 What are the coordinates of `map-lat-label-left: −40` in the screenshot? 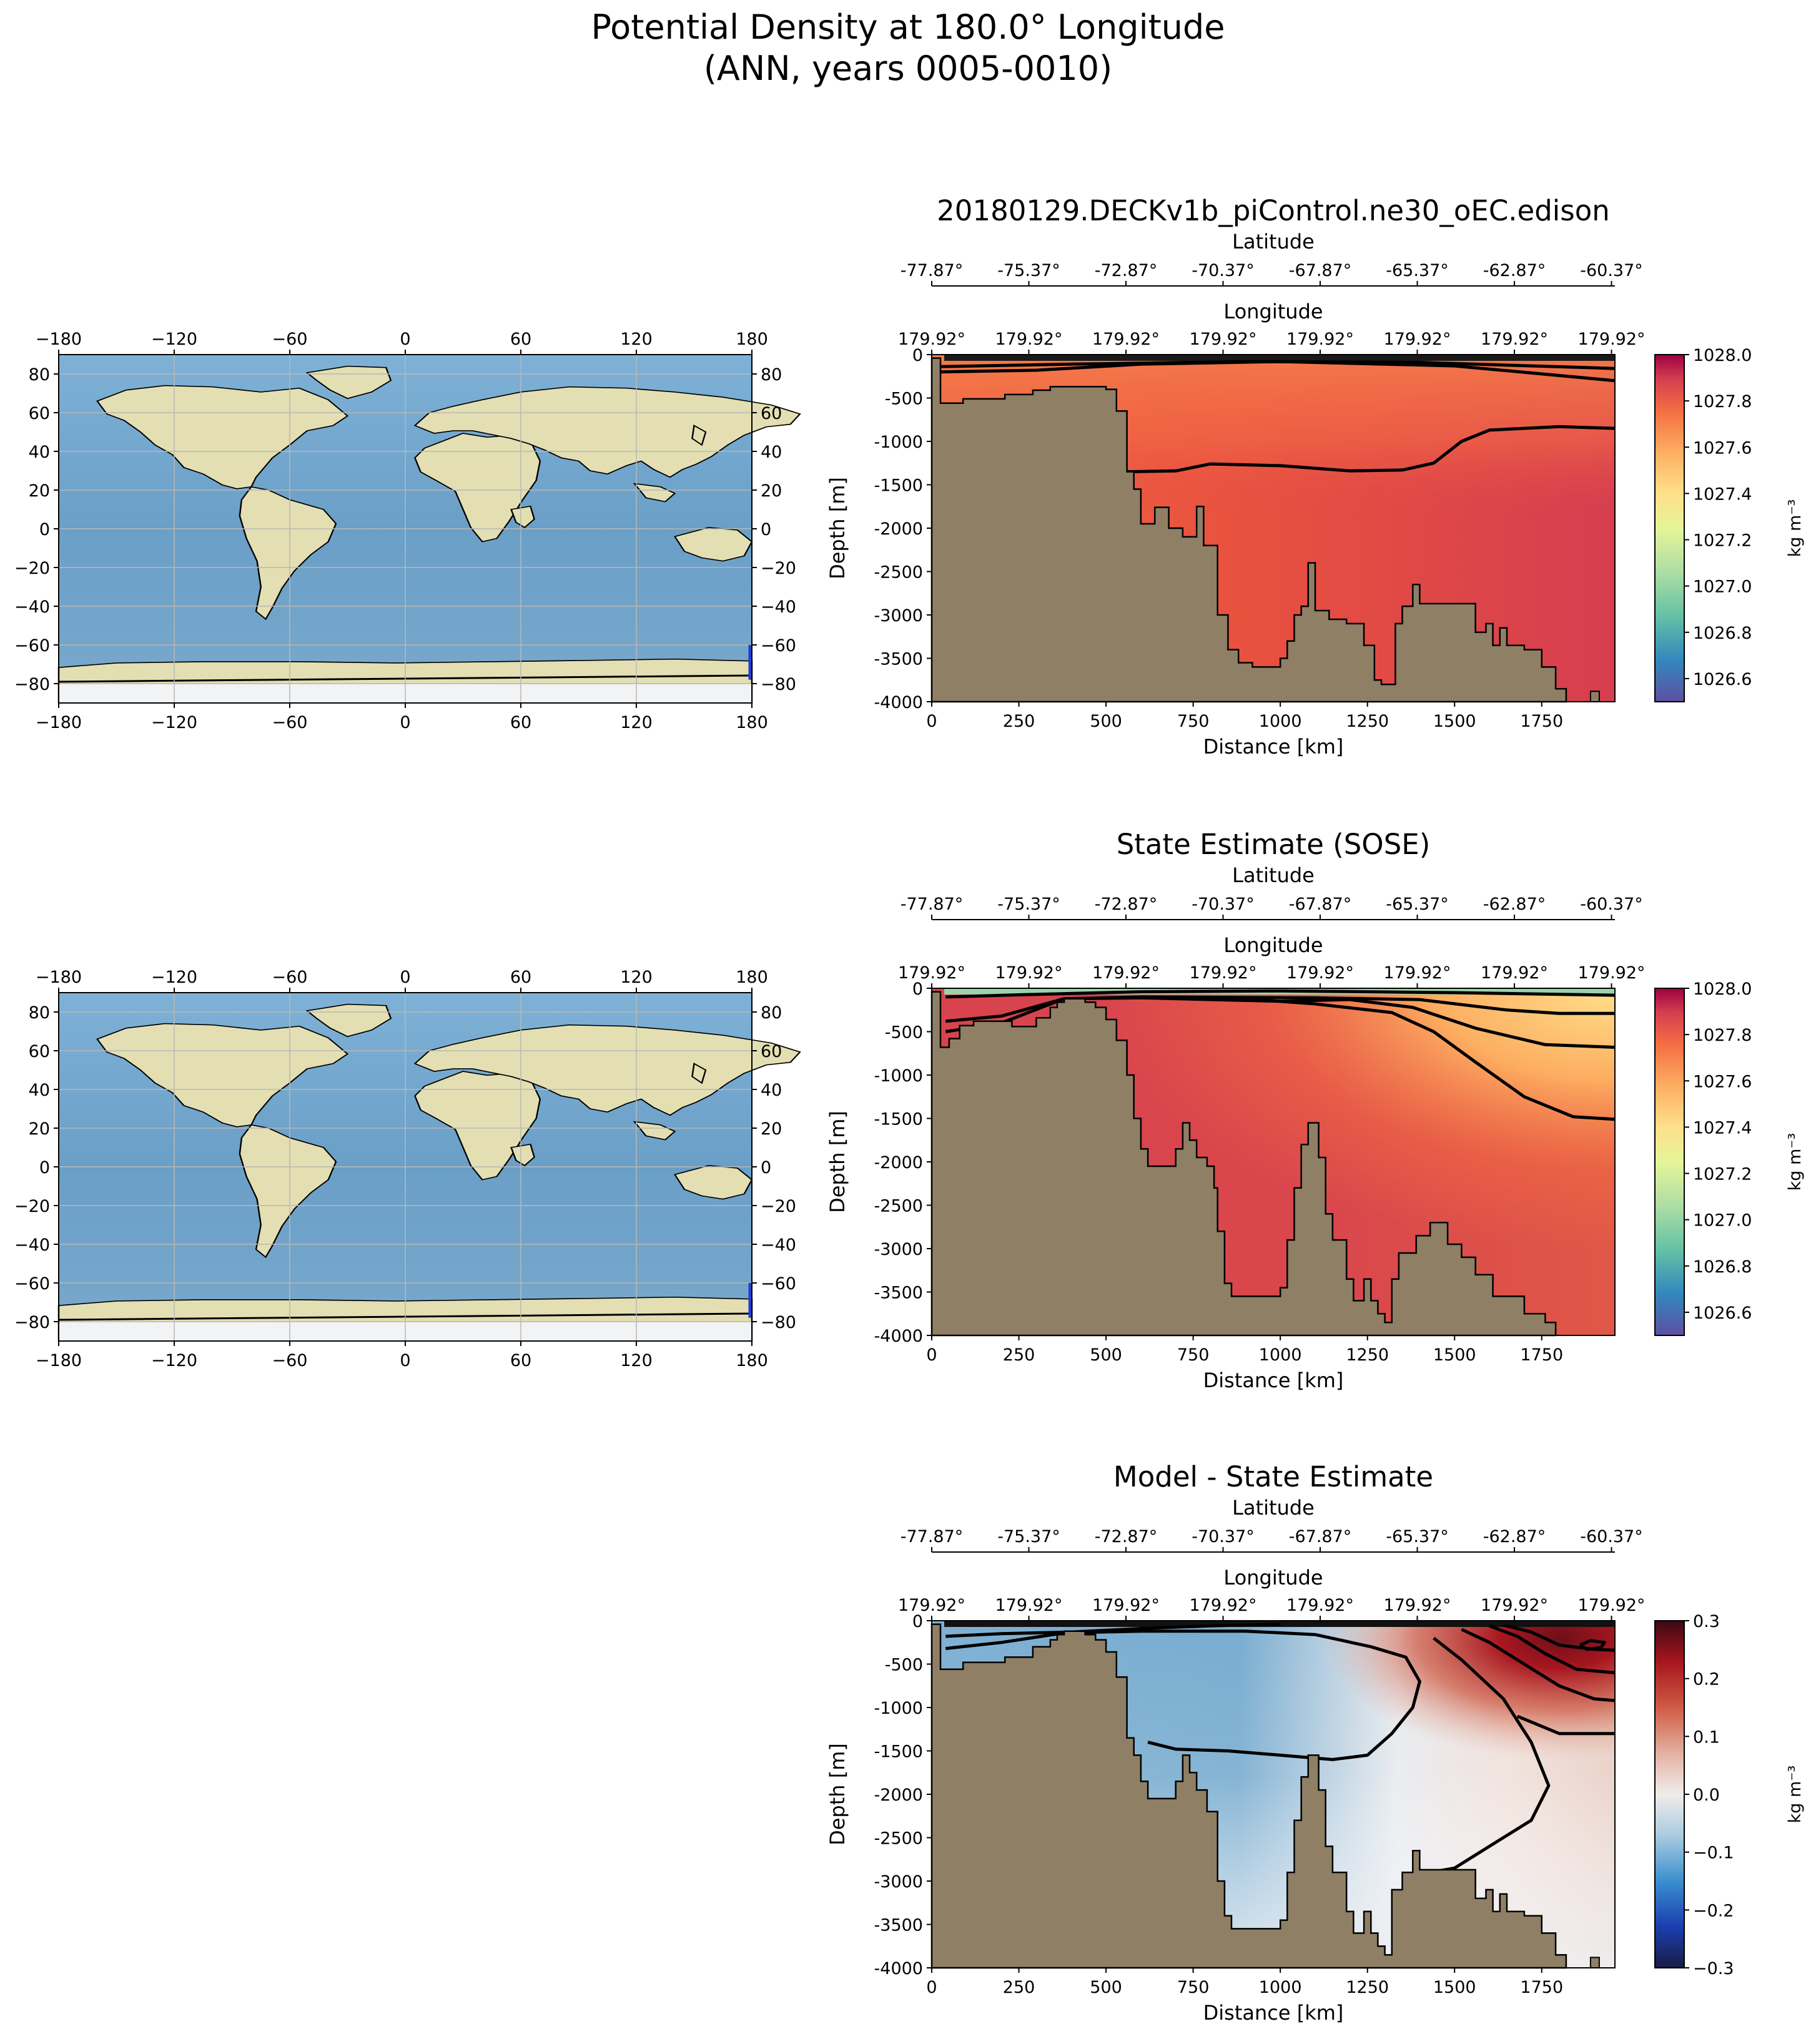 It's located at (32, 607).